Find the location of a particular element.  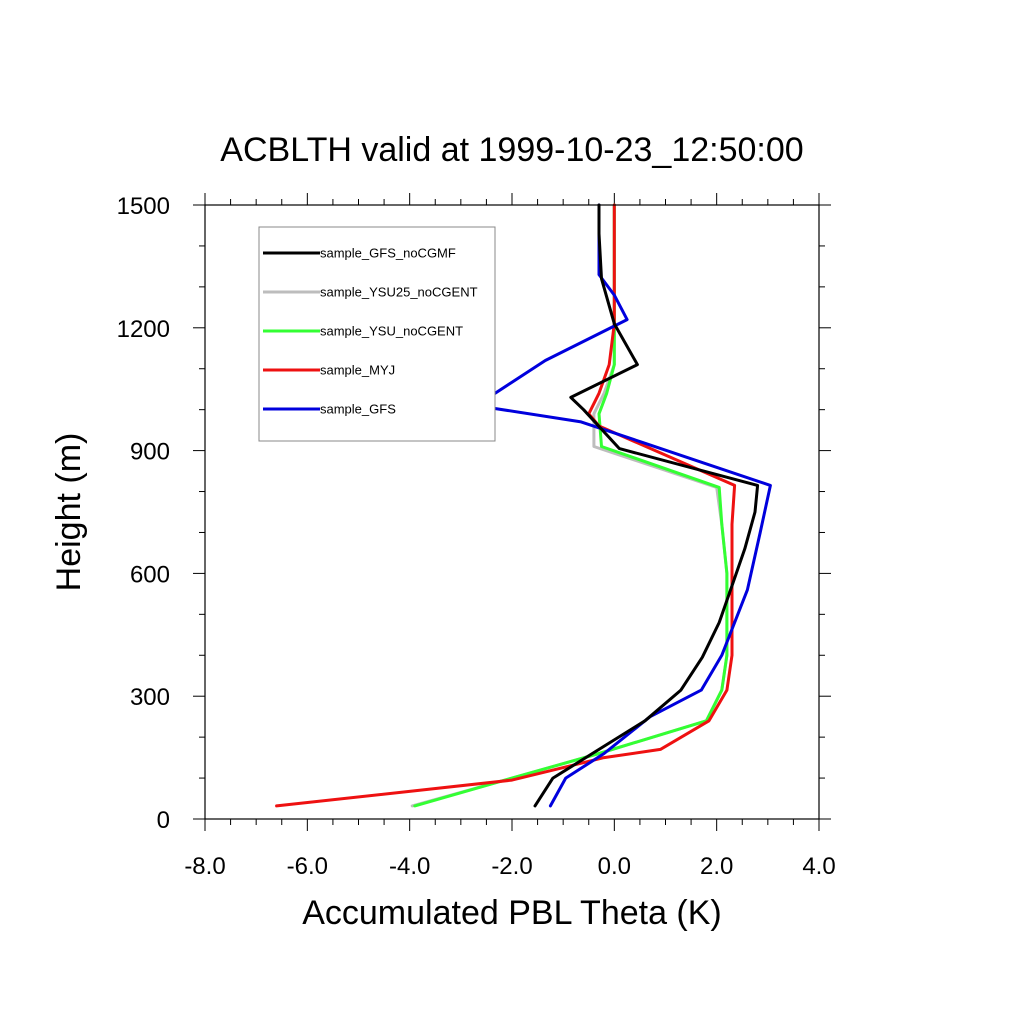

x-tick-label: 4.0 is located at coordinates (818, 866).